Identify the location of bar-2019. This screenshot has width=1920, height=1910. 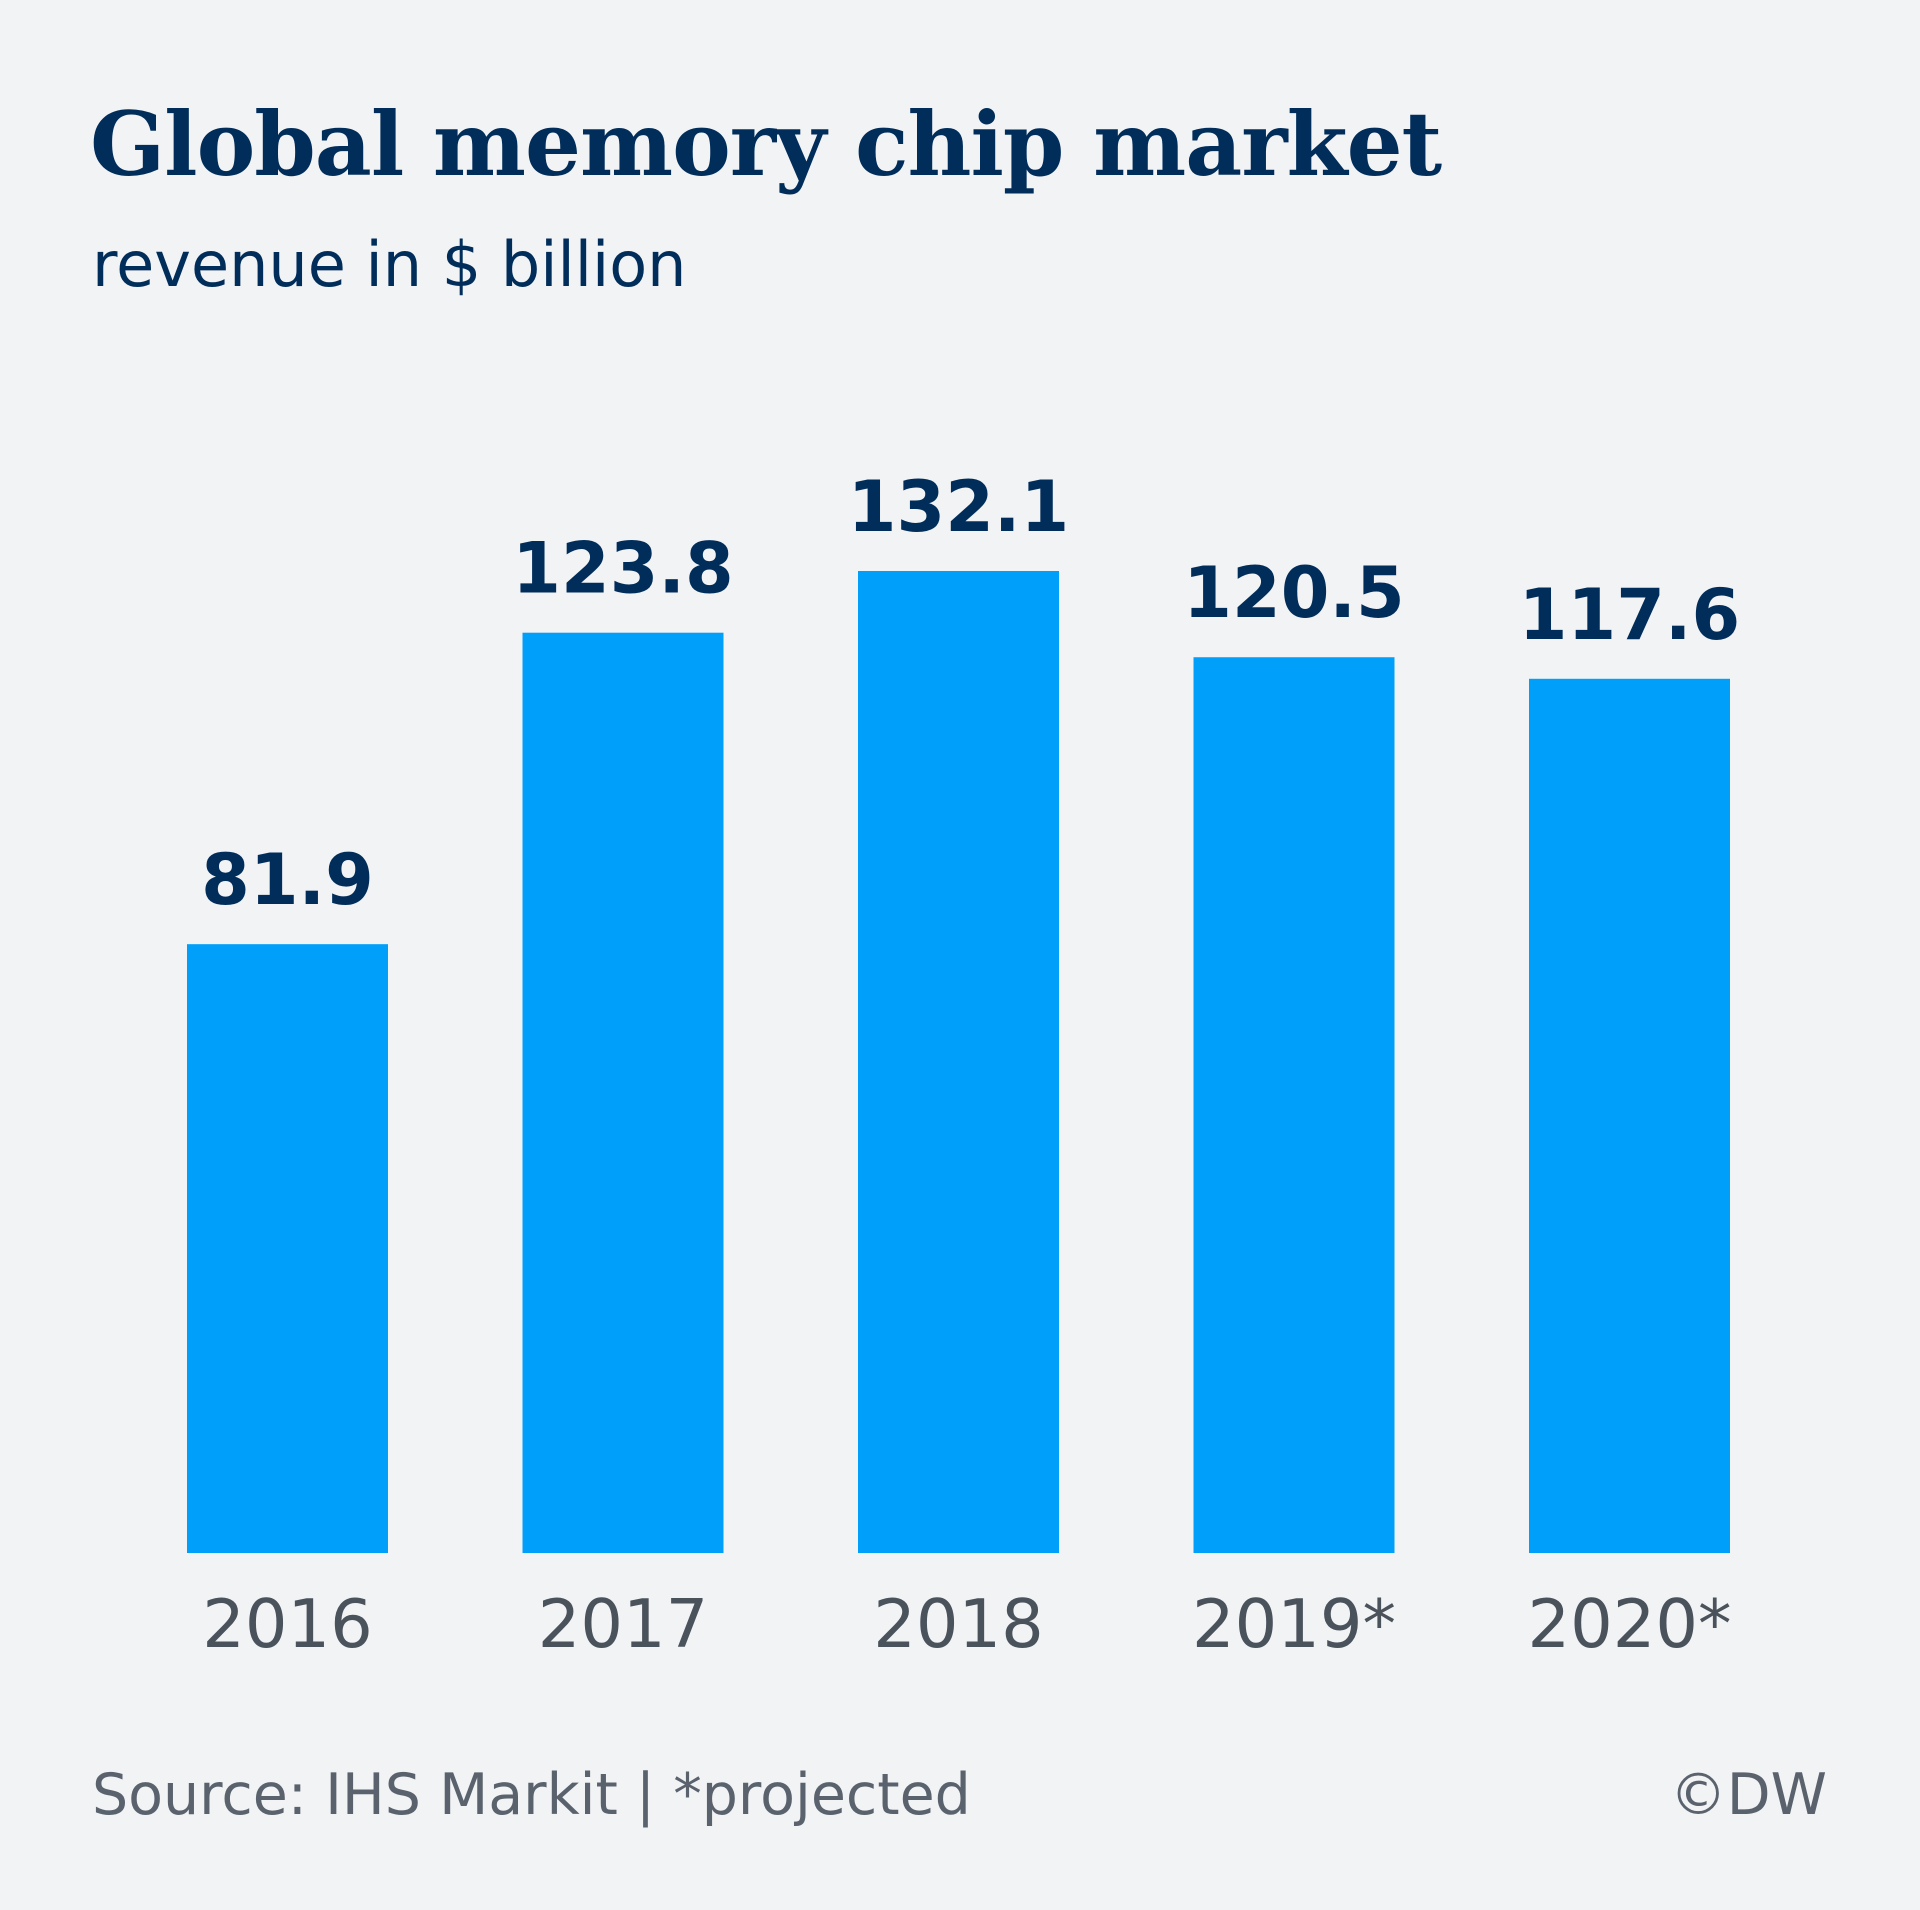
(1294, 1105).